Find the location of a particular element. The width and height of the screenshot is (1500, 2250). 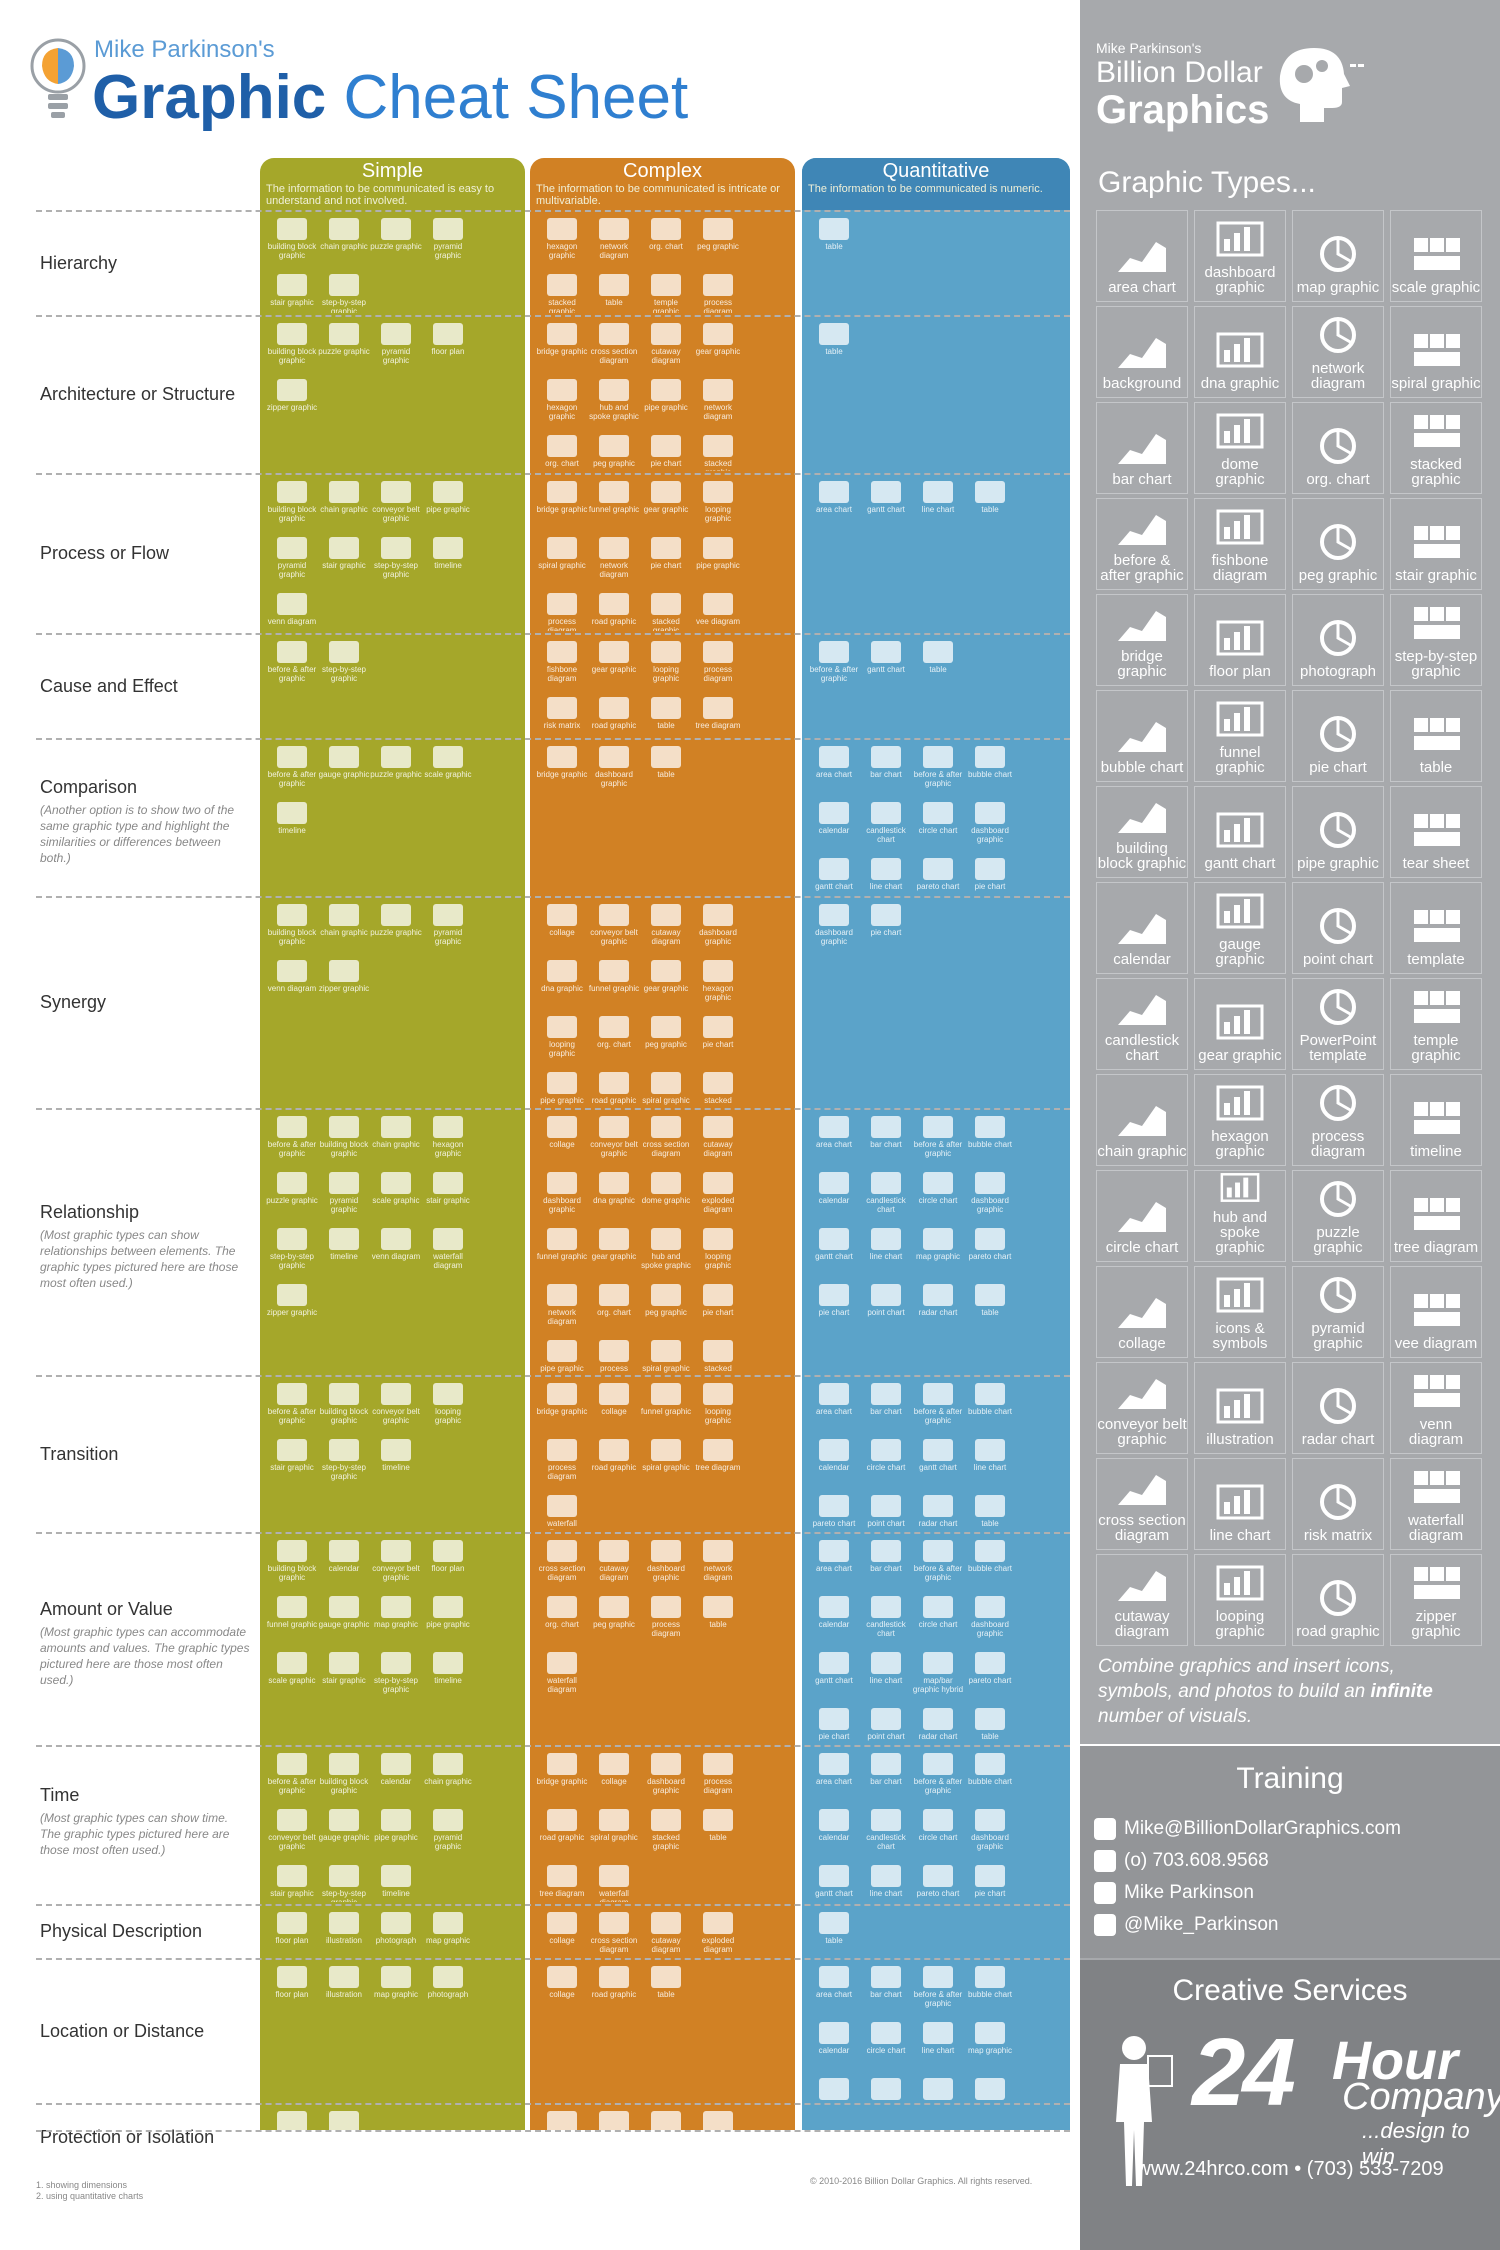

graphic-type-tile: before & after graphic is located at coordinates (1142, 544).